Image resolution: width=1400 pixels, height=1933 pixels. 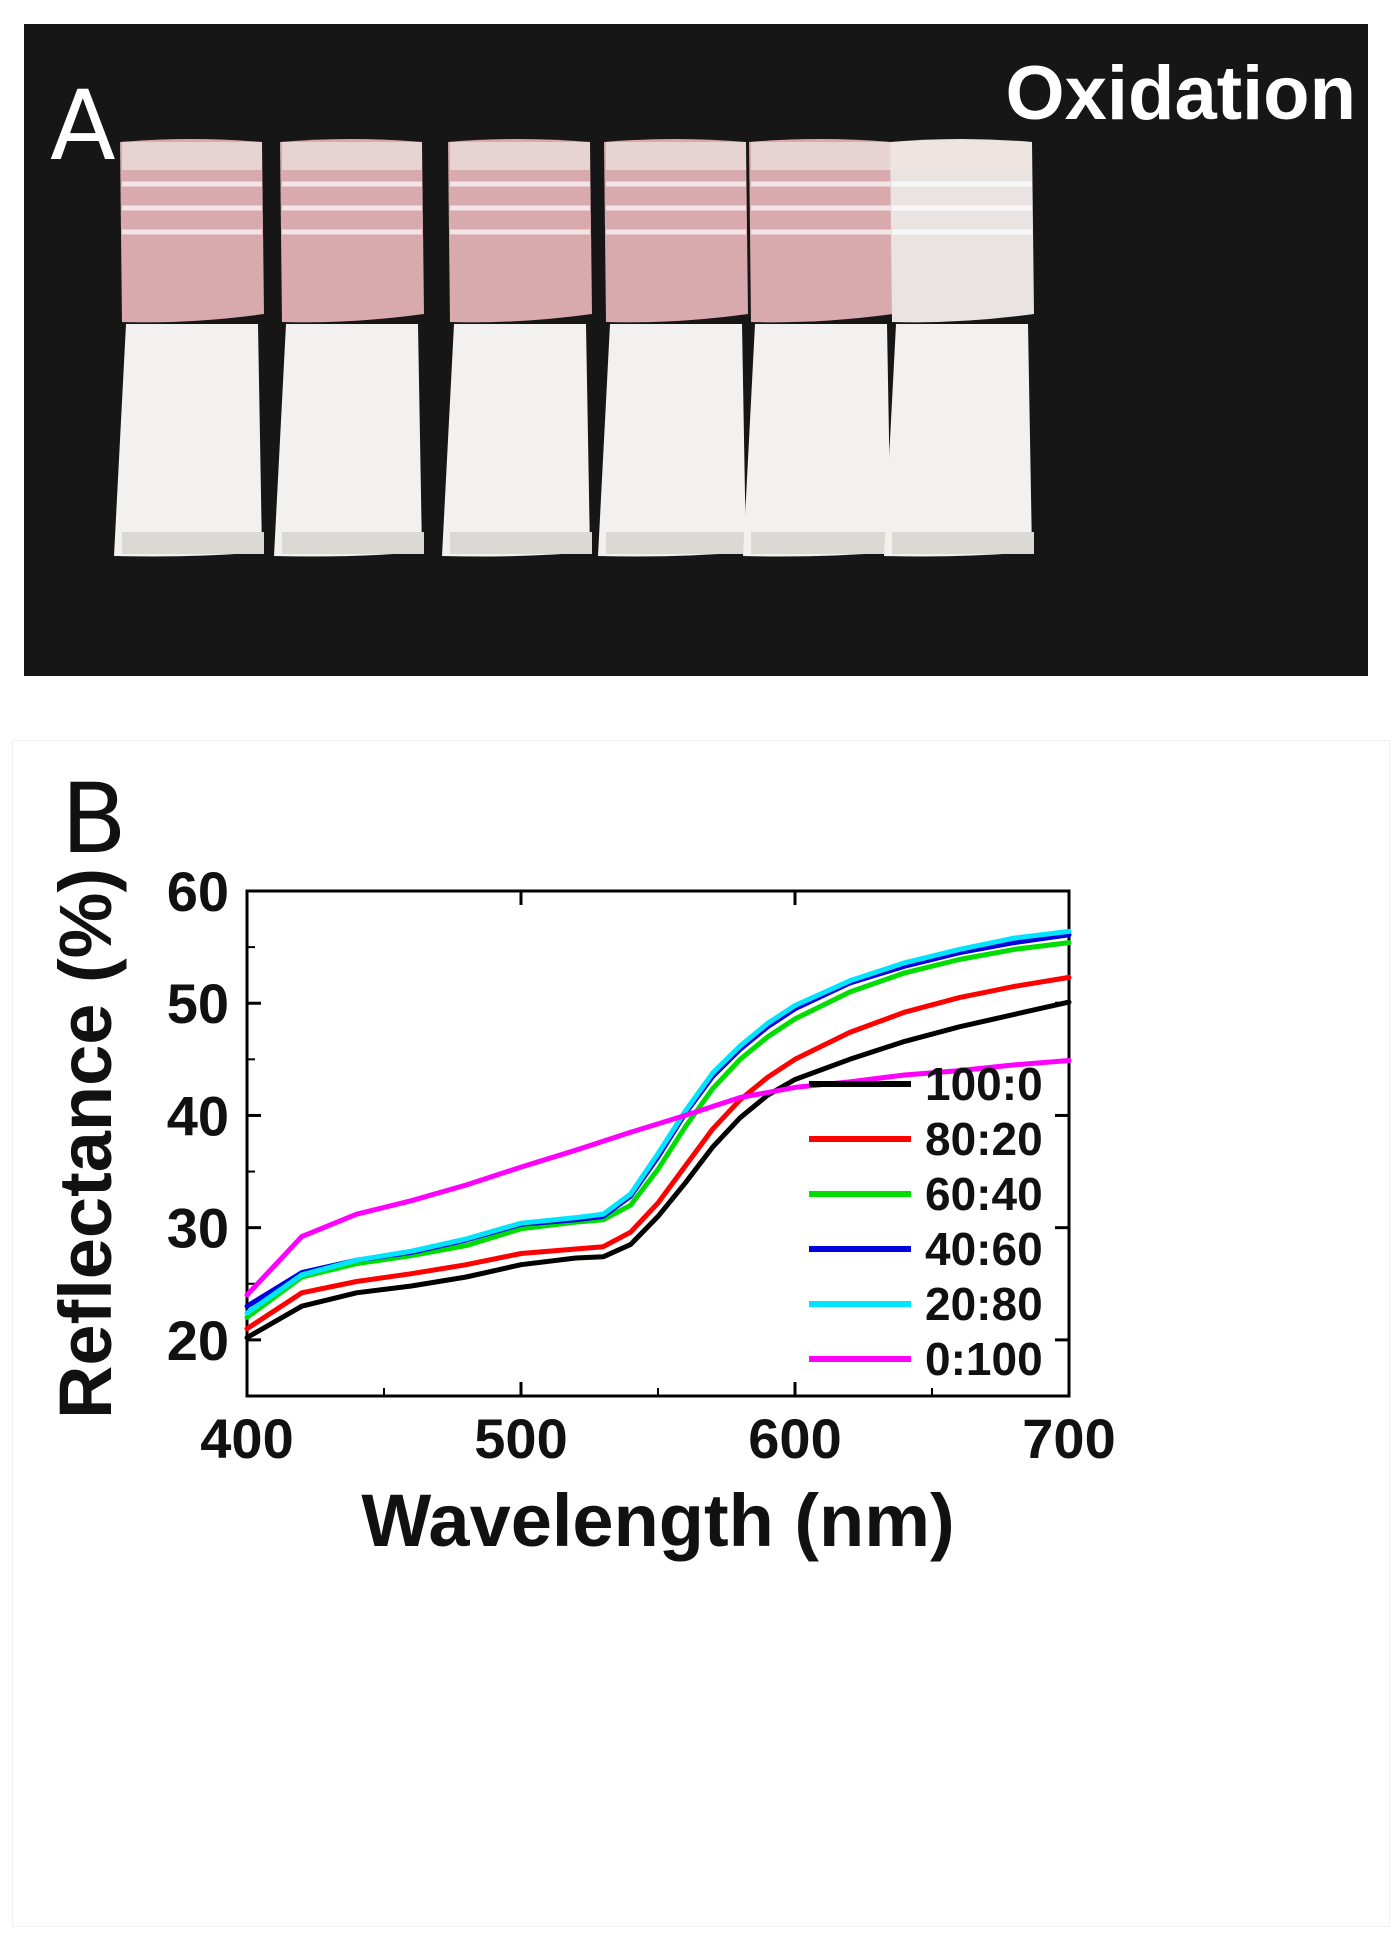 What do you see at coordinates (94, 819) in the screenshot?
I see `panel-b-letter: B` at bounding box center [94, 819].